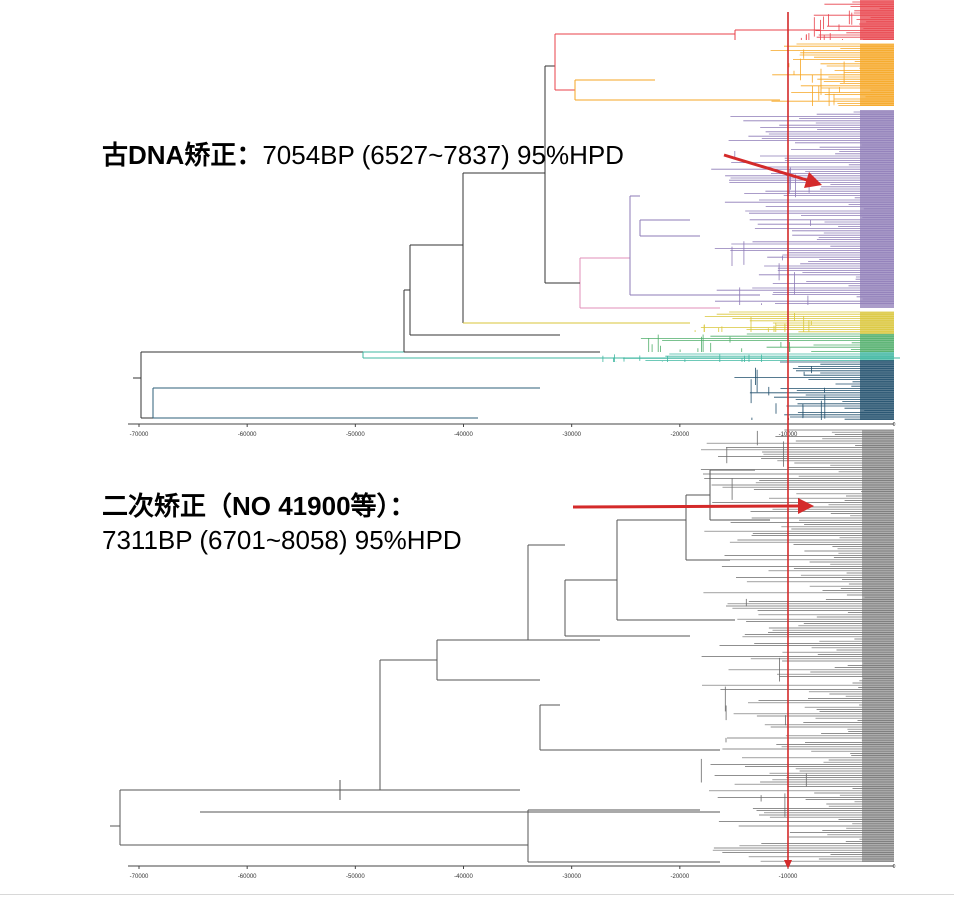 The image size is (954, 898). Describe the element at coordinates (788, 877) in the screenshot. I see `axis-tick-label: -10000` at that location.